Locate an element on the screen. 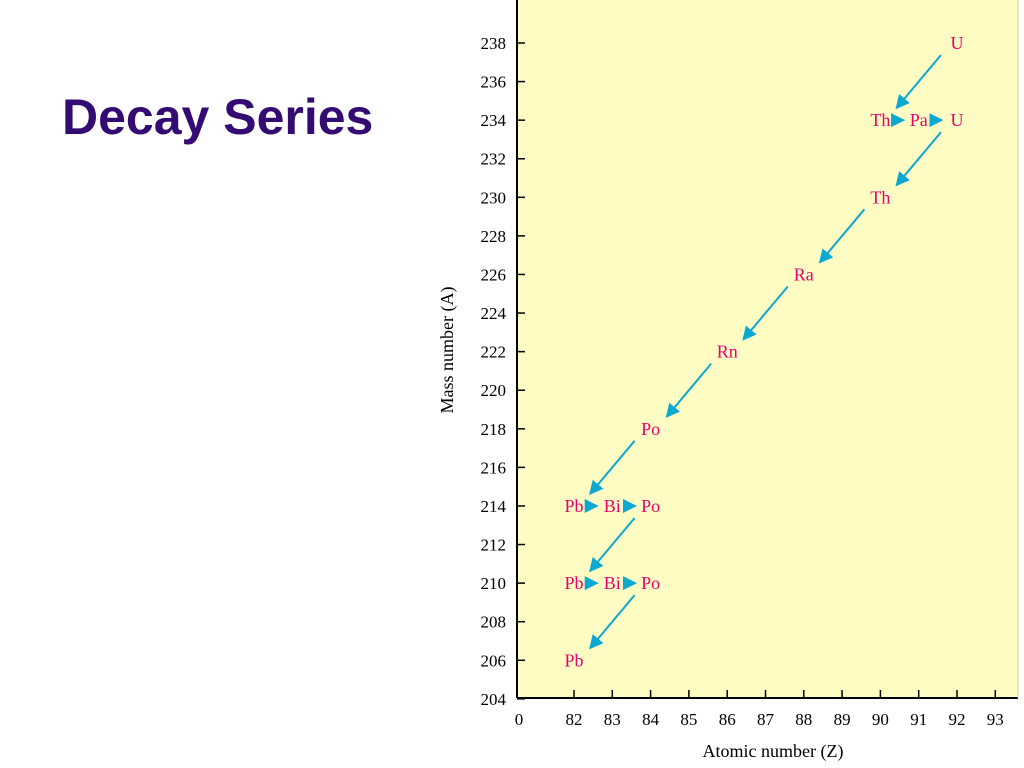 This screenshot has width=1024, height=768. y-tick-label: 220 is located at coordinates (494, 390).